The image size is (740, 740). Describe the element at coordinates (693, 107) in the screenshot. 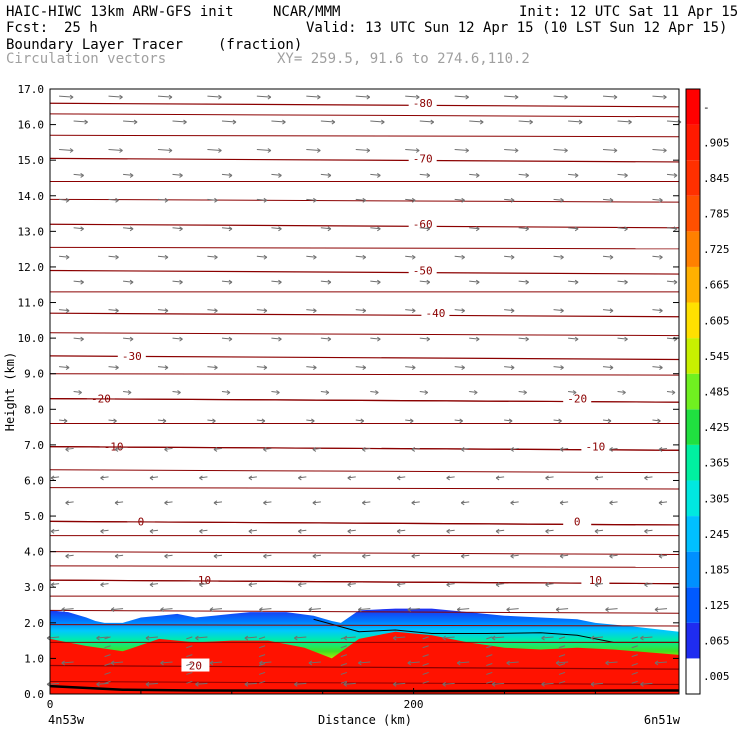

I see `colorbar-cell` at that location.